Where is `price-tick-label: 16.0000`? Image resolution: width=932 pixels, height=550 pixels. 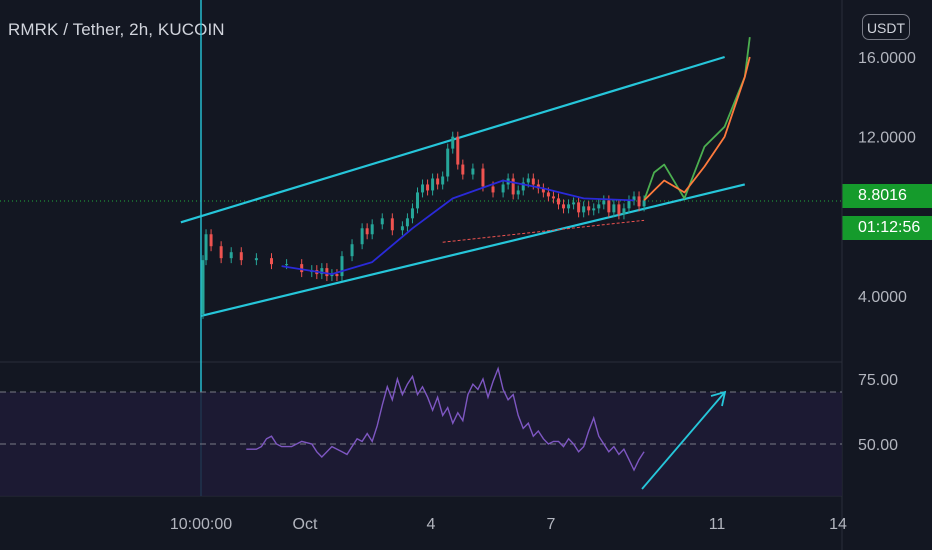 price-tick-label: 16.0000 is located at coordinates (887, 58).